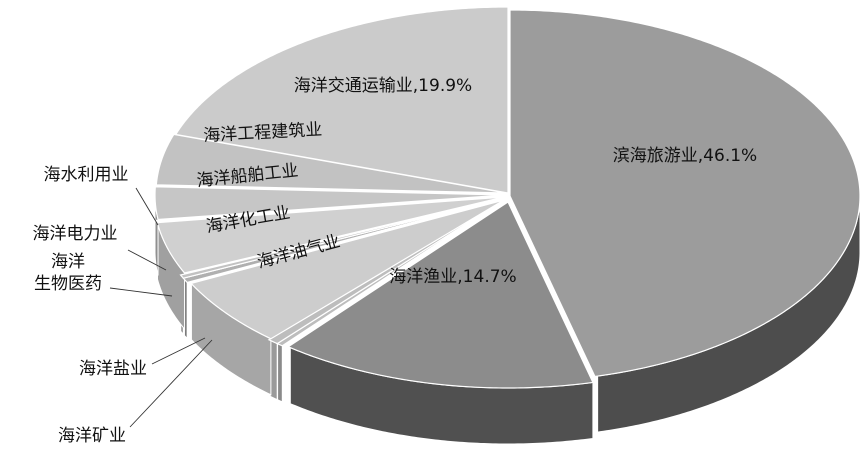  What do you see at coordinates (383, 86) in the screenshot?
I see `slice-label-11: 海洋交通运输业,19.9%` at bounding box center [383, 86].